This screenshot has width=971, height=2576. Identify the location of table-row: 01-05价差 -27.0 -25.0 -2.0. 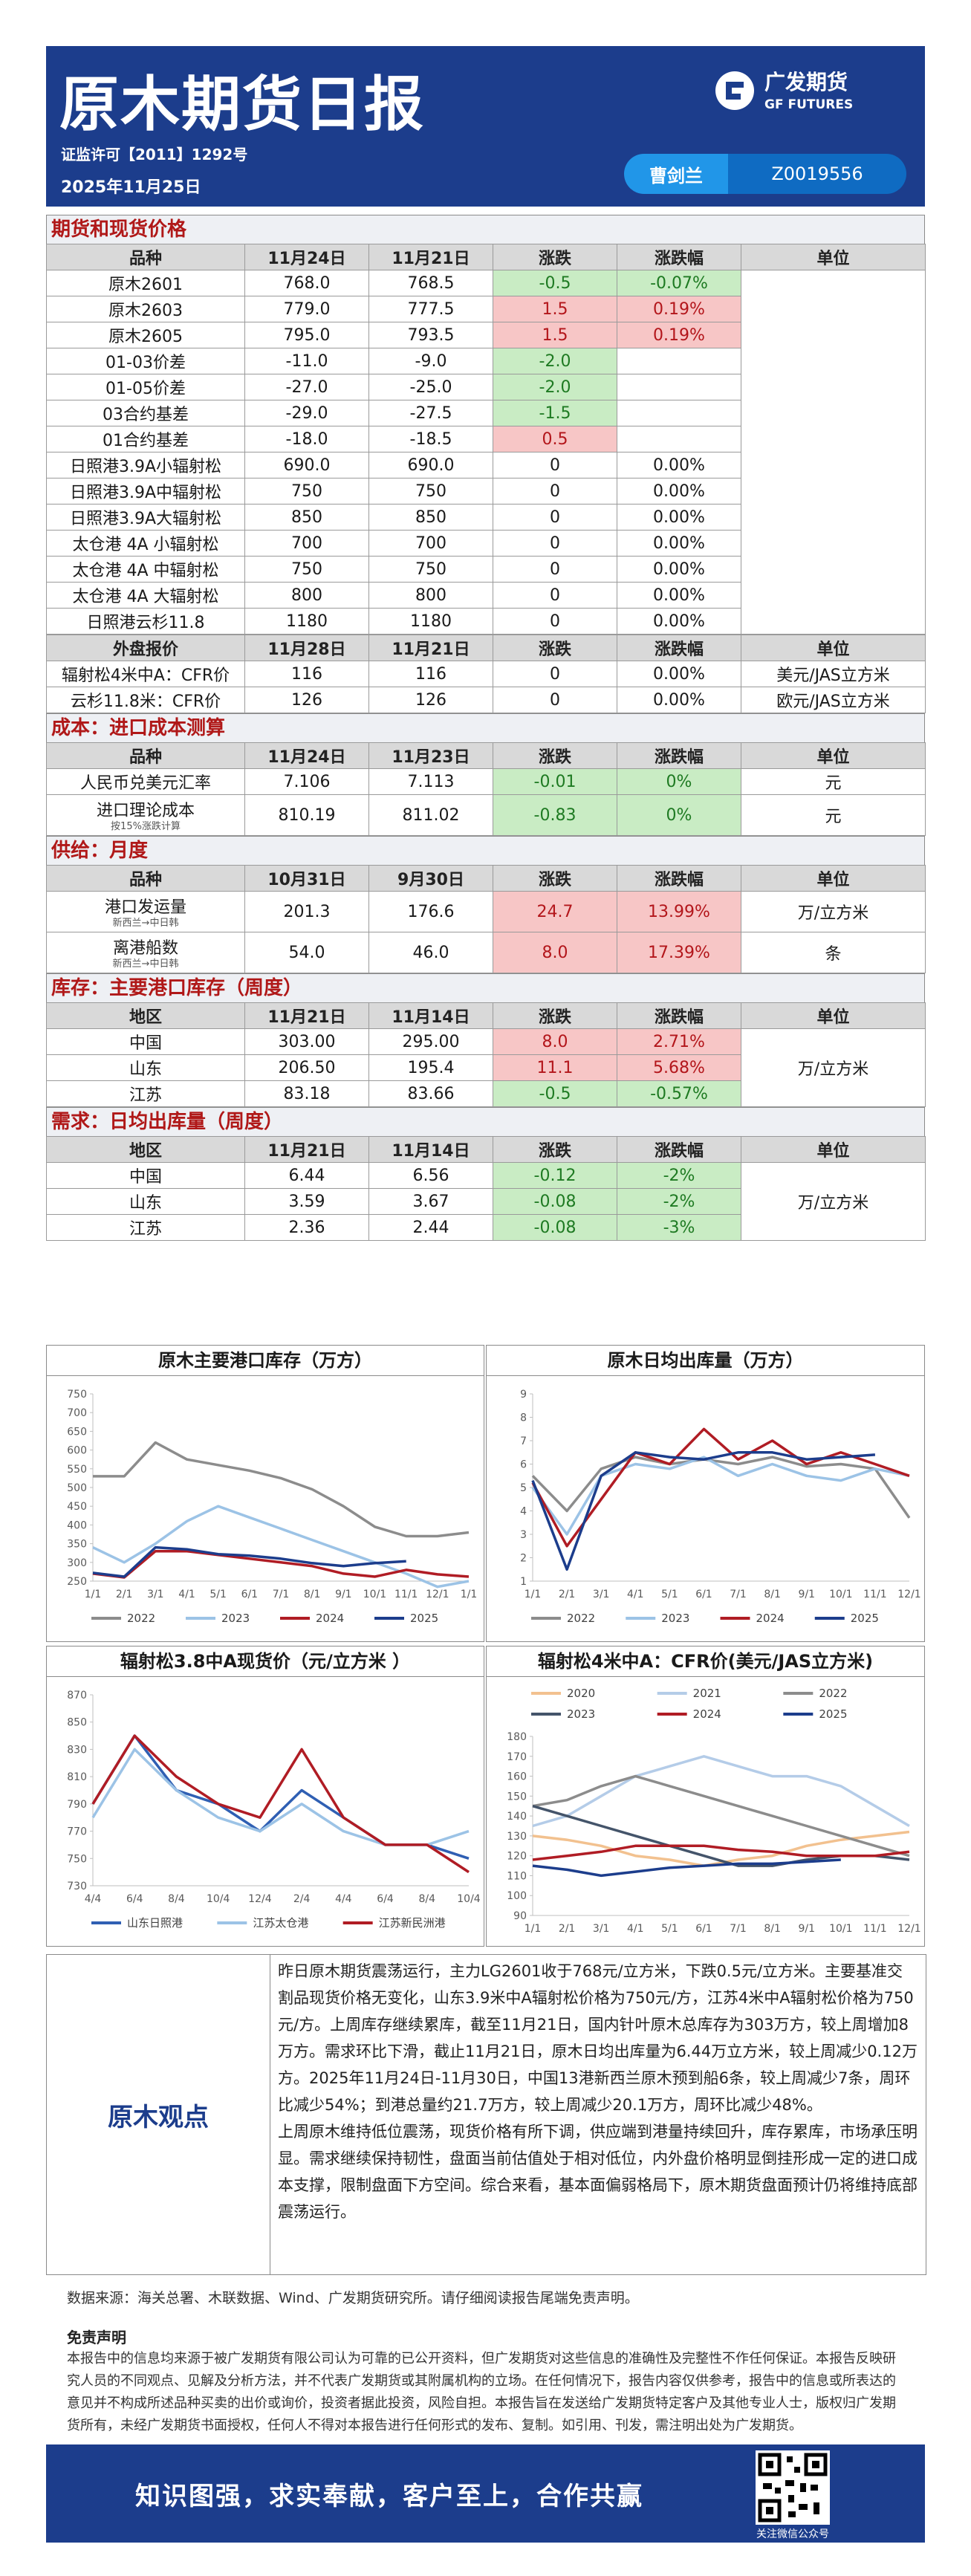
(486, 387).